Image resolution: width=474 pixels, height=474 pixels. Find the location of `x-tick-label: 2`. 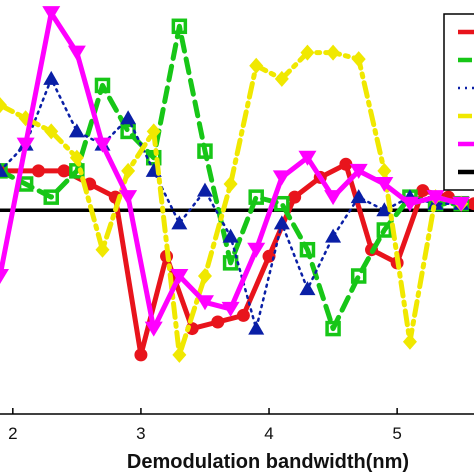

x-tick-label: 2 is located at coordinates (12, 433).